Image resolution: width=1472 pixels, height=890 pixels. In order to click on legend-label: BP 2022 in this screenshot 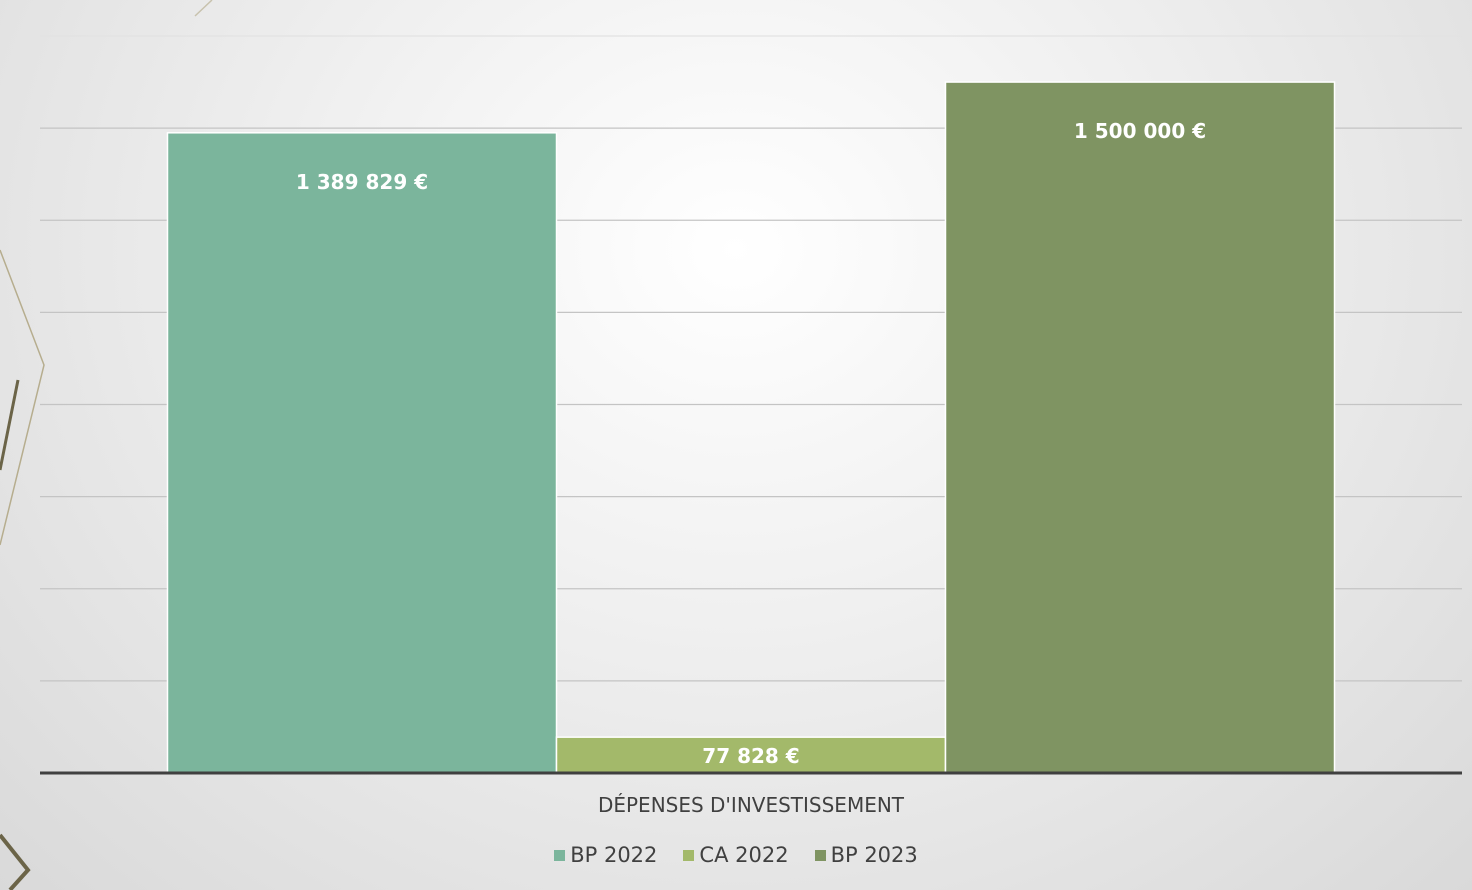, I will do `click(614, 855)`.